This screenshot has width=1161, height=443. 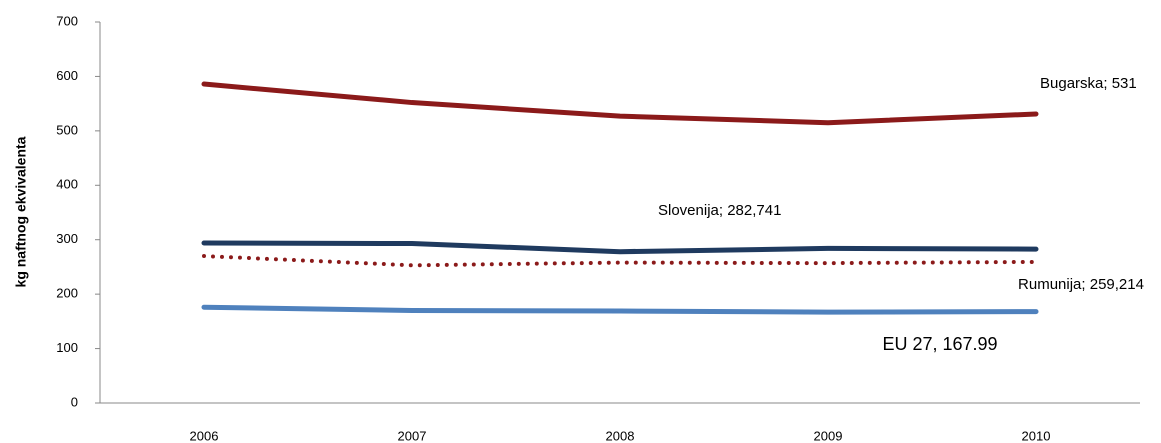 What do you see at coordinates (21, 211) in the screenshot?
I see `y-axis-label: kg naftnog ekvivalenta` at bounding box center [21, 211].